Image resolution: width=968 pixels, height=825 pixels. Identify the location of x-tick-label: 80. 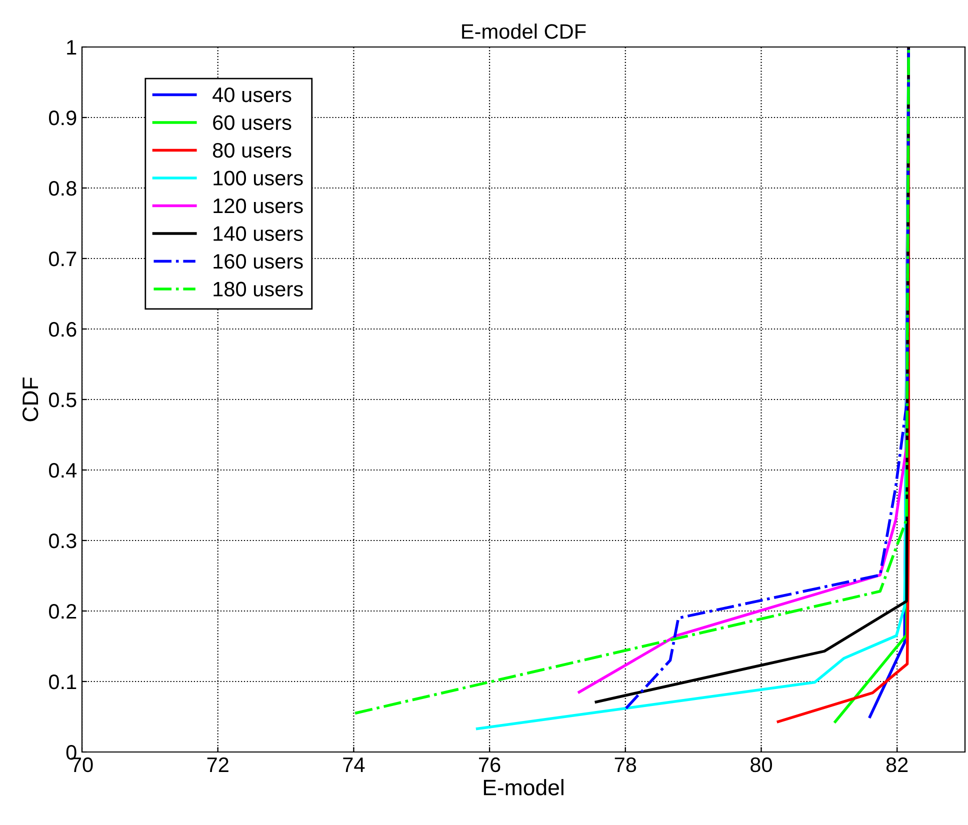
(761, 764).